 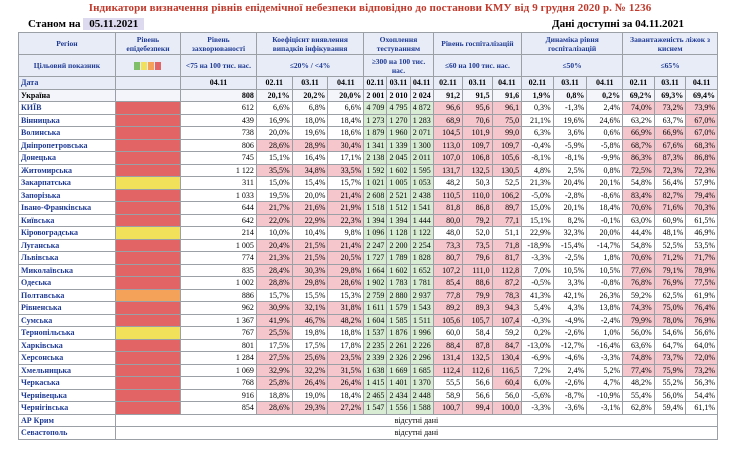 I want to click on oxy-cell: 87,3%, so click(x=670, y=158).